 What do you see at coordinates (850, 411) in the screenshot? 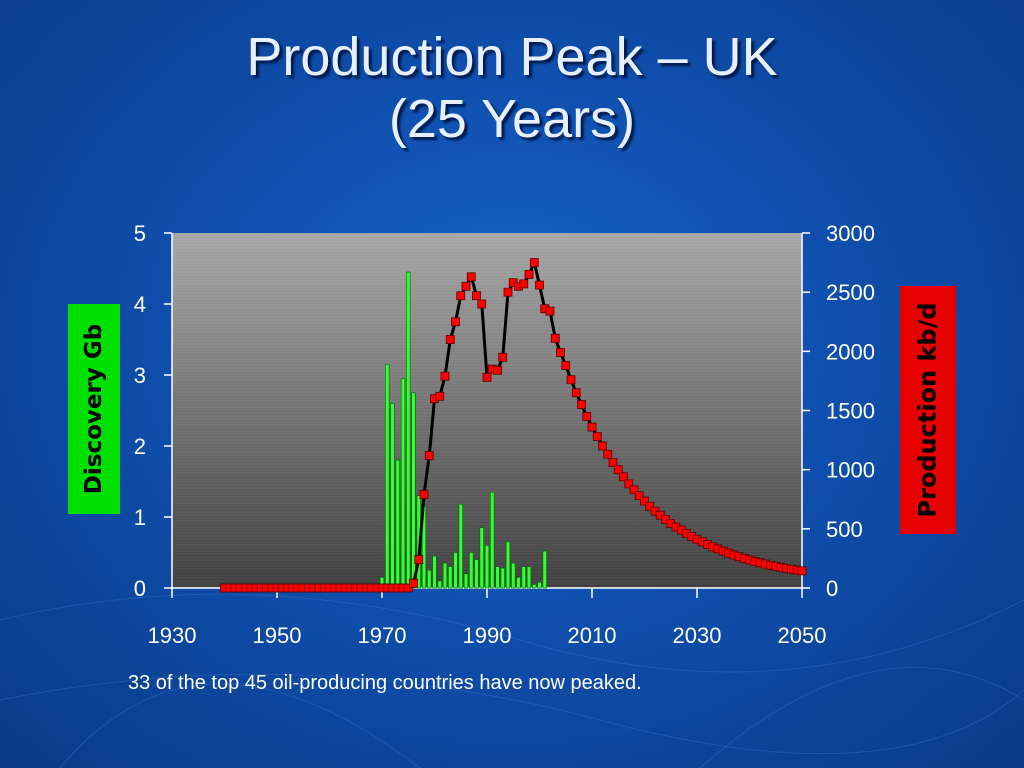
I see `y2-tick-label: 1500` at bounding box center [850, 411].